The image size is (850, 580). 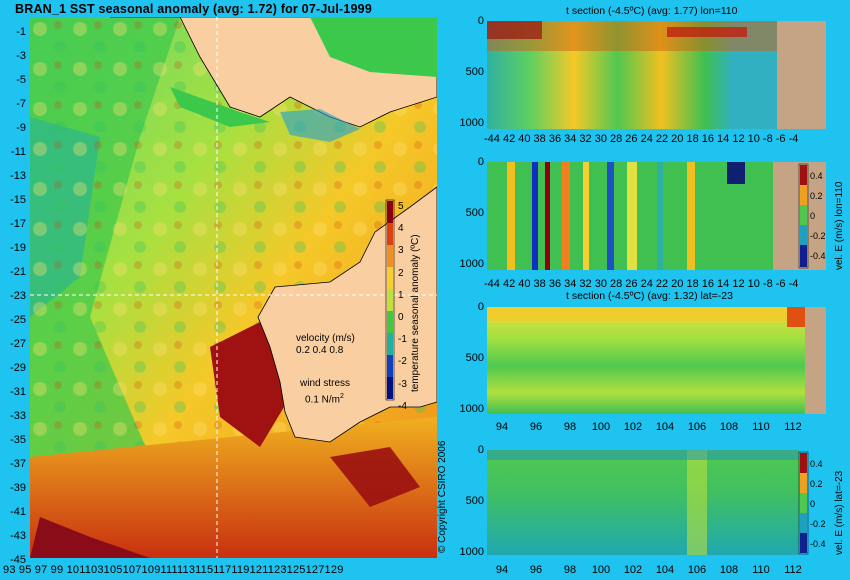 What do you see at coordinates (652, 11) in the screenshot?
I see `panel1-title: t section (-4.5ºC) (avg: 1.77) lon=110` at bounding box center [652, 11].